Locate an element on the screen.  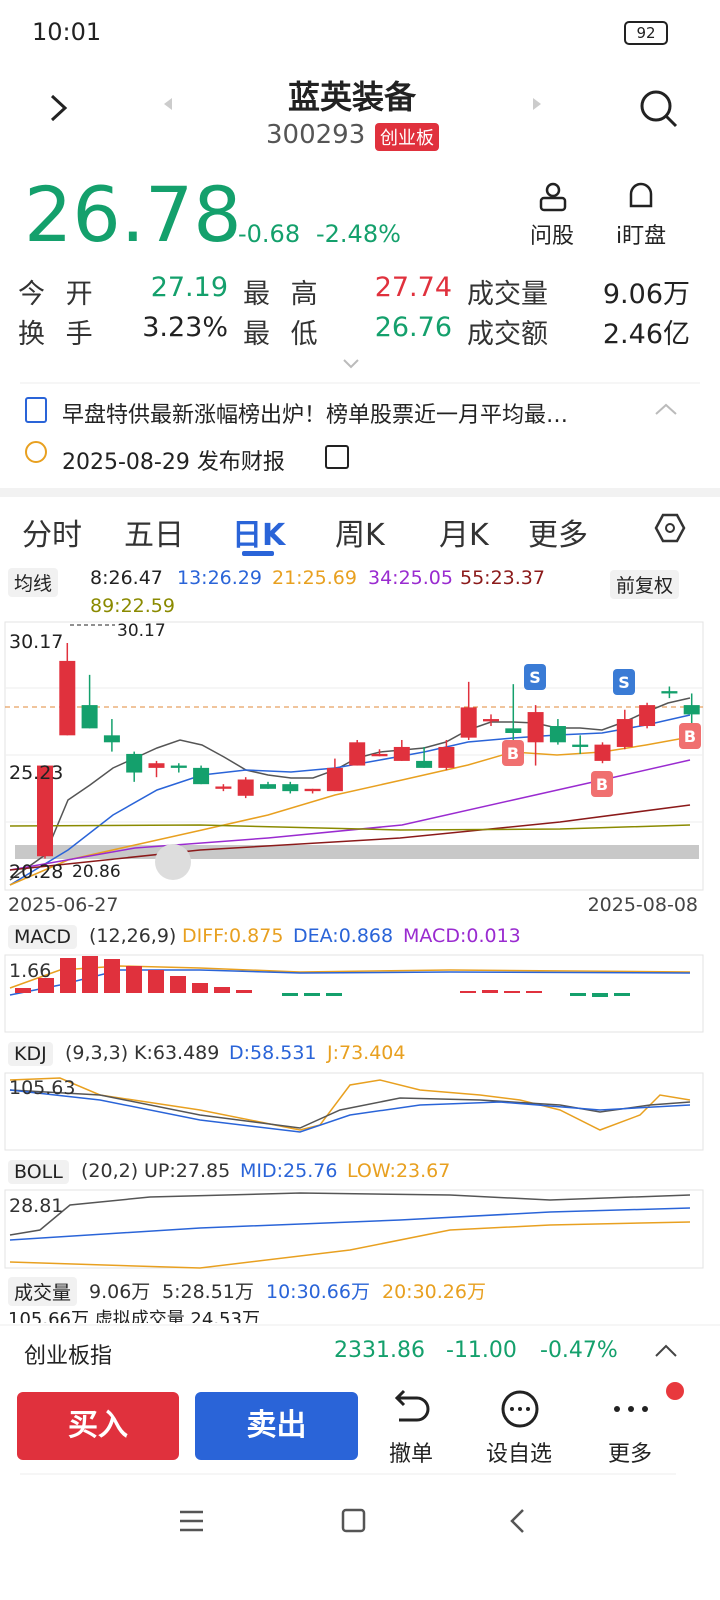
y-label: 25.23 is located at coordinates (36, 773).